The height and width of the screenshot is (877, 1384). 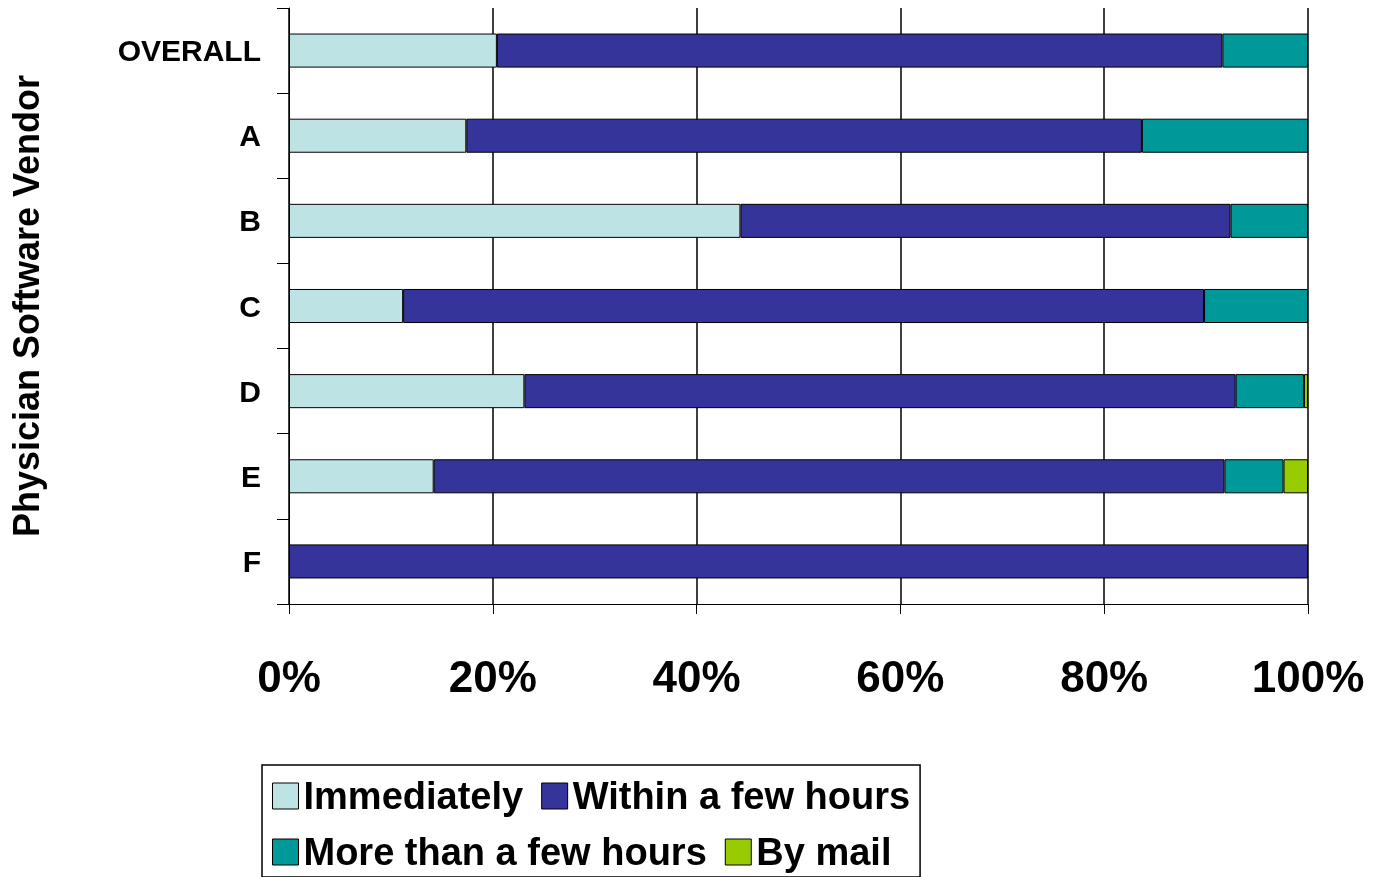 I want to click on y-tick-label: C, so click(x=250, y=306).